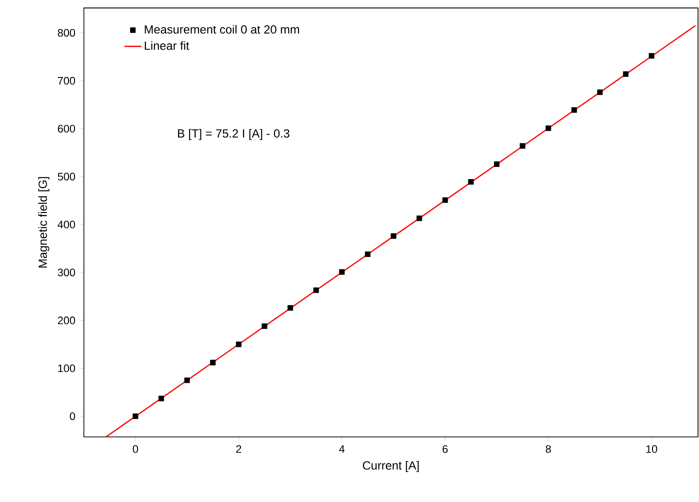 This screenshot has width=699, height=502. What do you see at coordinates (167, 45) in the screenshot?
I see `legend-label: Linear fit` at bounding box center [167, 45].